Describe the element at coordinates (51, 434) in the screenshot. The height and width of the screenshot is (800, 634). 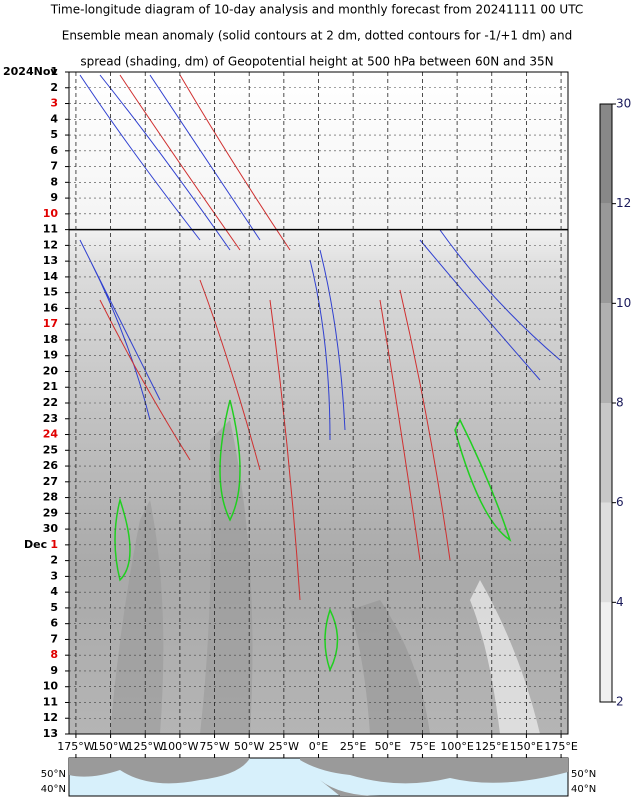
I see `y-tick-label: 24` at that location.